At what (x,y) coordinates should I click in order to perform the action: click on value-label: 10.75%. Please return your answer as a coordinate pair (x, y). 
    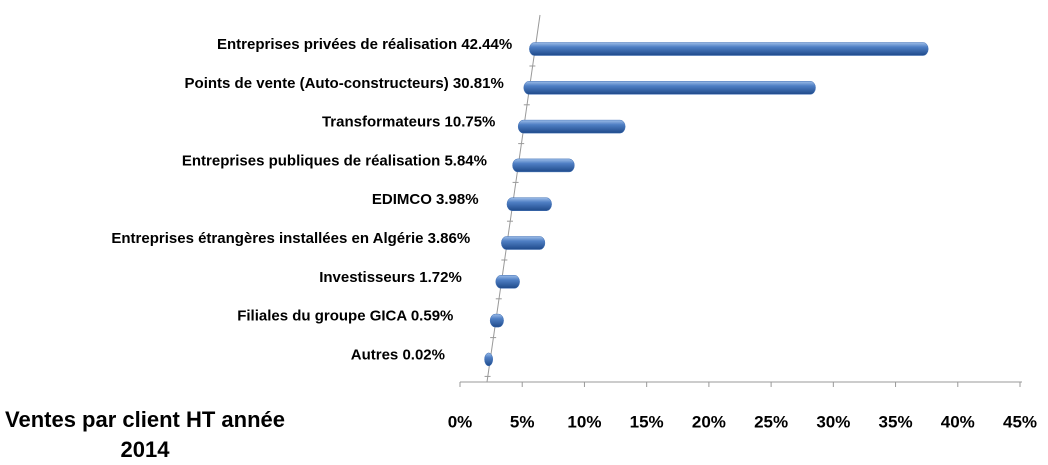
    Looking at the image, I should click on (470, 122).